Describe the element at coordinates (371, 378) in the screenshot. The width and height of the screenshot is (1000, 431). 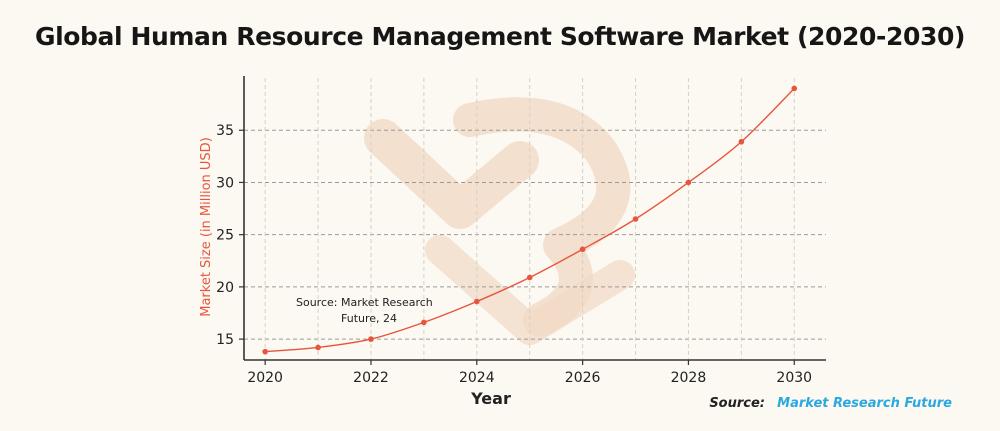
I see `x-tick-label: 2022` at that location.